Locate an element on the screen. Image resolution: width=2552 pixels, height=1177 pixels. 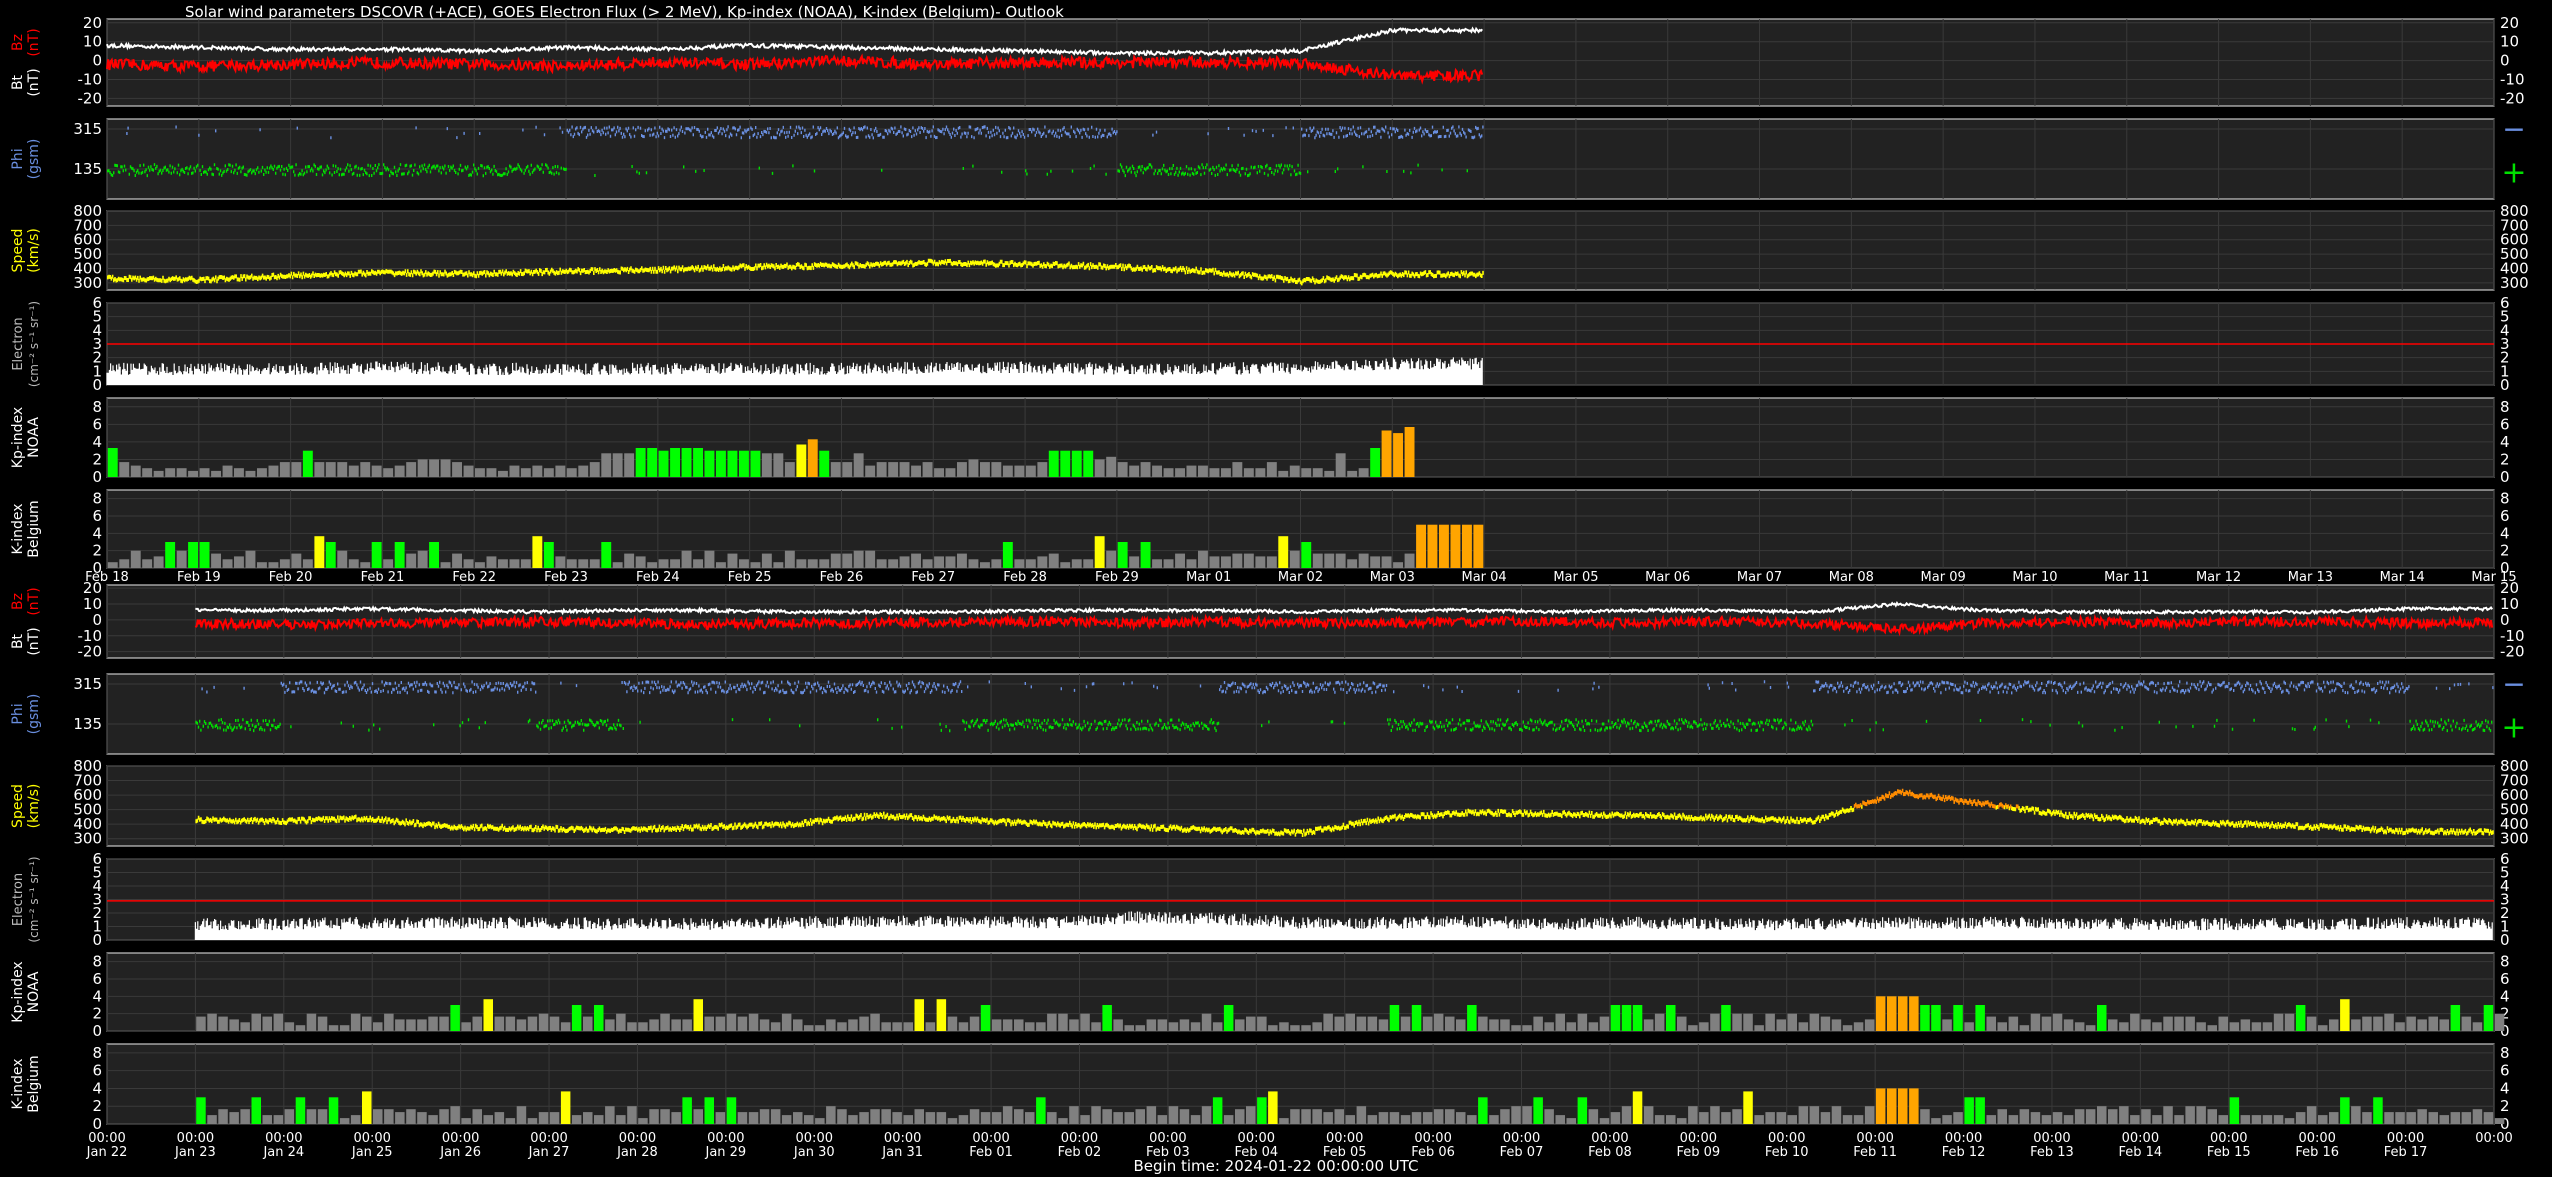
y-tick-label: 2 is located at coordinates (97, 459).